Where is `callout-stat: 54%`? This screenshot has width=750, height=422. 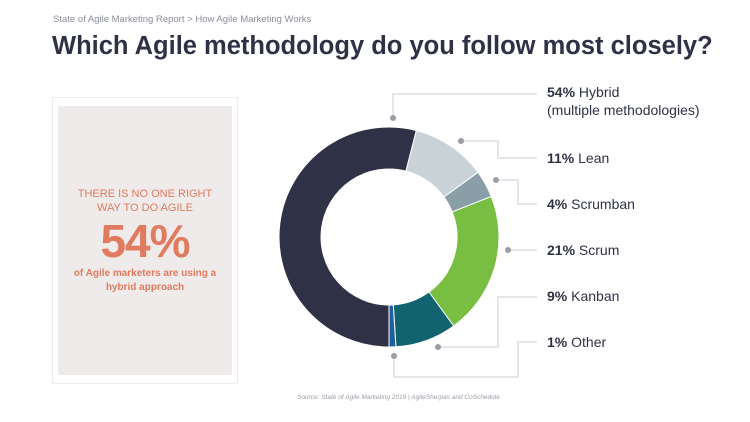 callout-stat: 54% is located at coordinates (145, 240).